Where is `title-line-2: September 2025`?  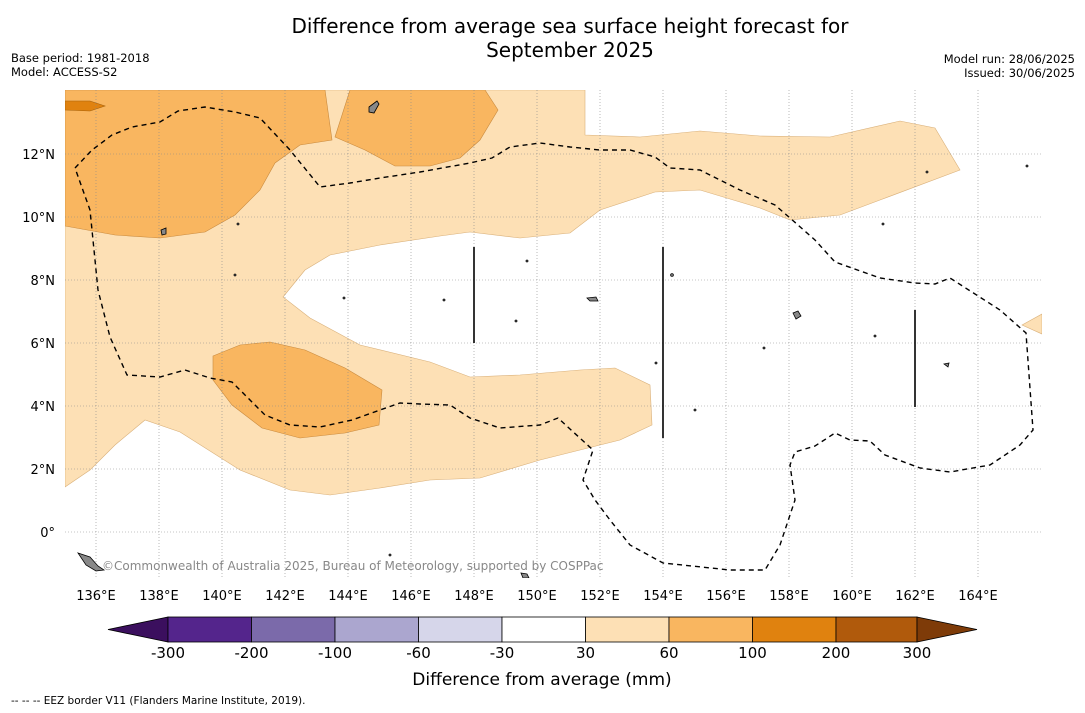 title-line-2: September 2025 is located at coordinates (570, 50).